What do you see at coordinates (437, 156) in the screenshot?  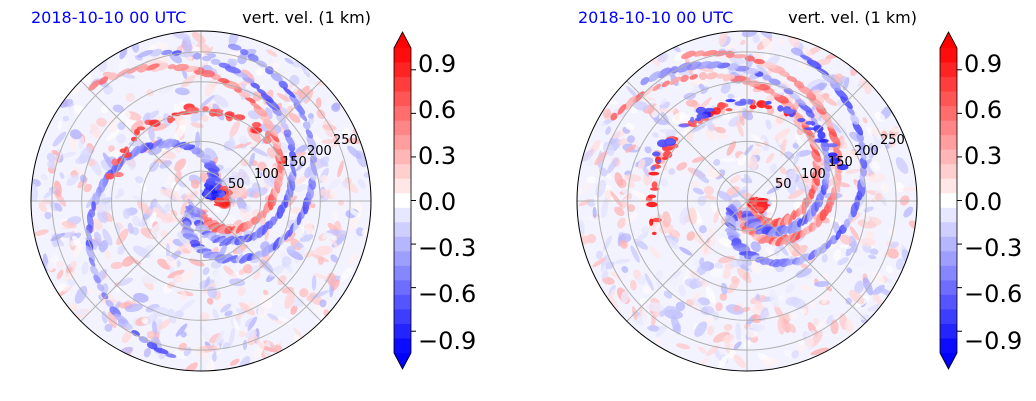 I see `colorbar-tick-label: 0.3` at bounding box center [437, 156].